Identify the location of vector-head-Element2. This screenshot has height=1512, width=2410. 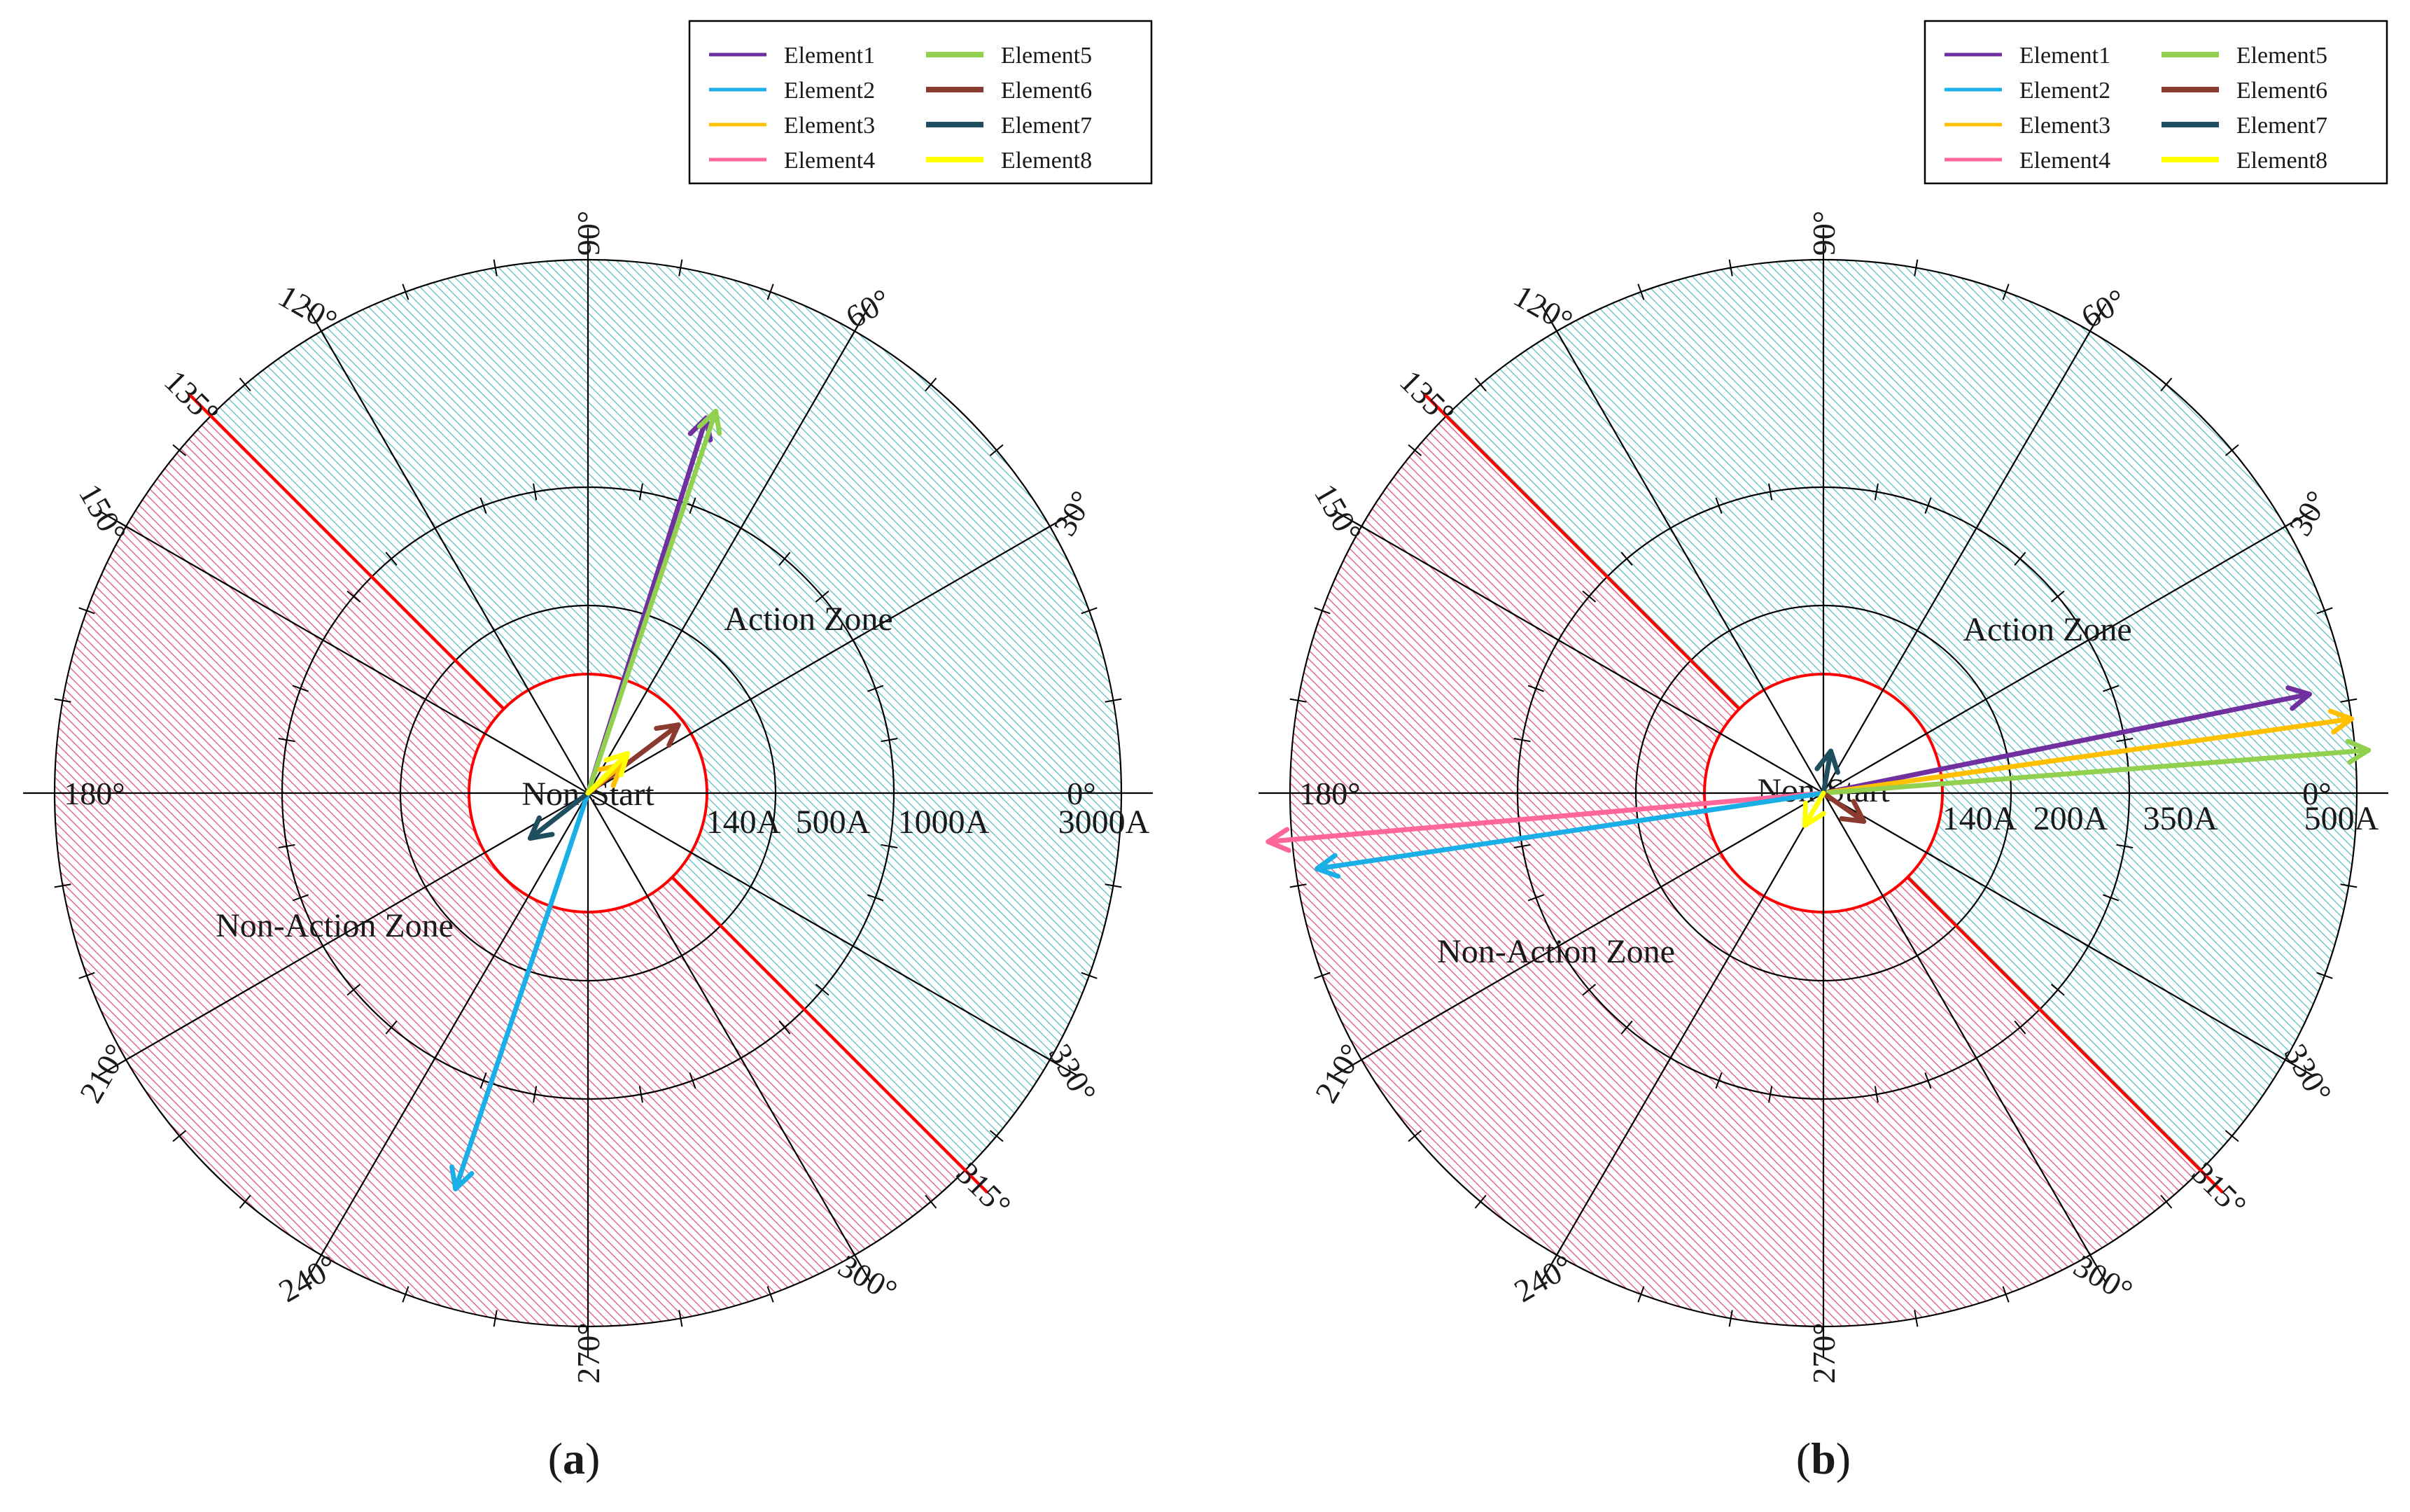
(462, 1177).